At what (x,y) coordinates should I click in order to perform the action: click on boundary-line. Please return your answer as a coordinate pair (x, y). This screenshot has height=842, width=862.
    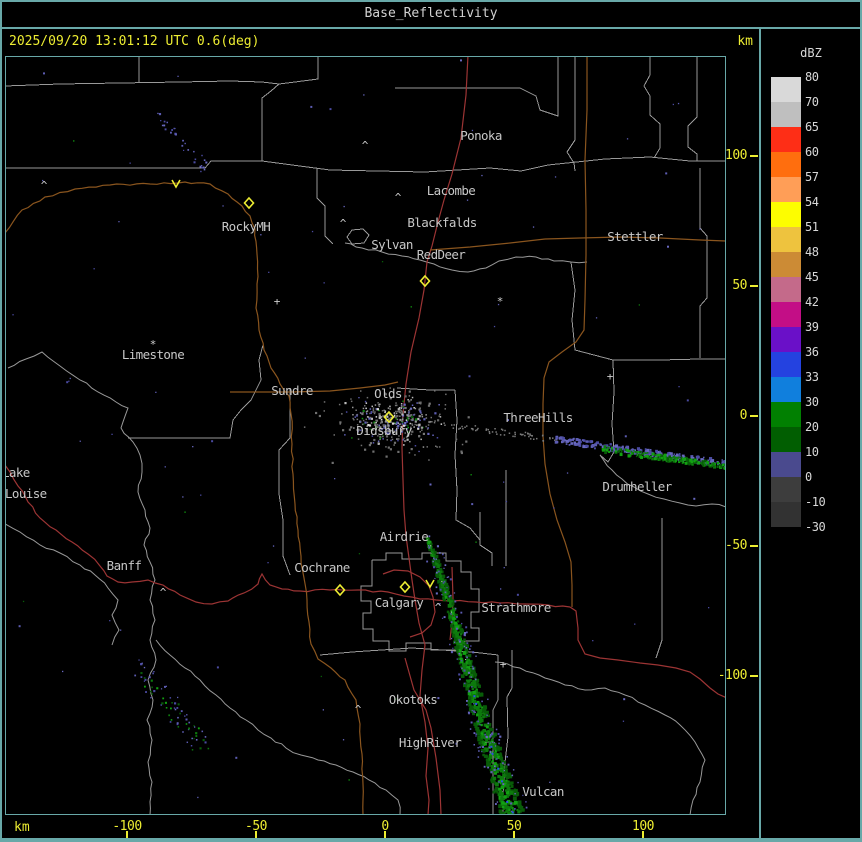
    Looking at the image, I should click on (142, 83).